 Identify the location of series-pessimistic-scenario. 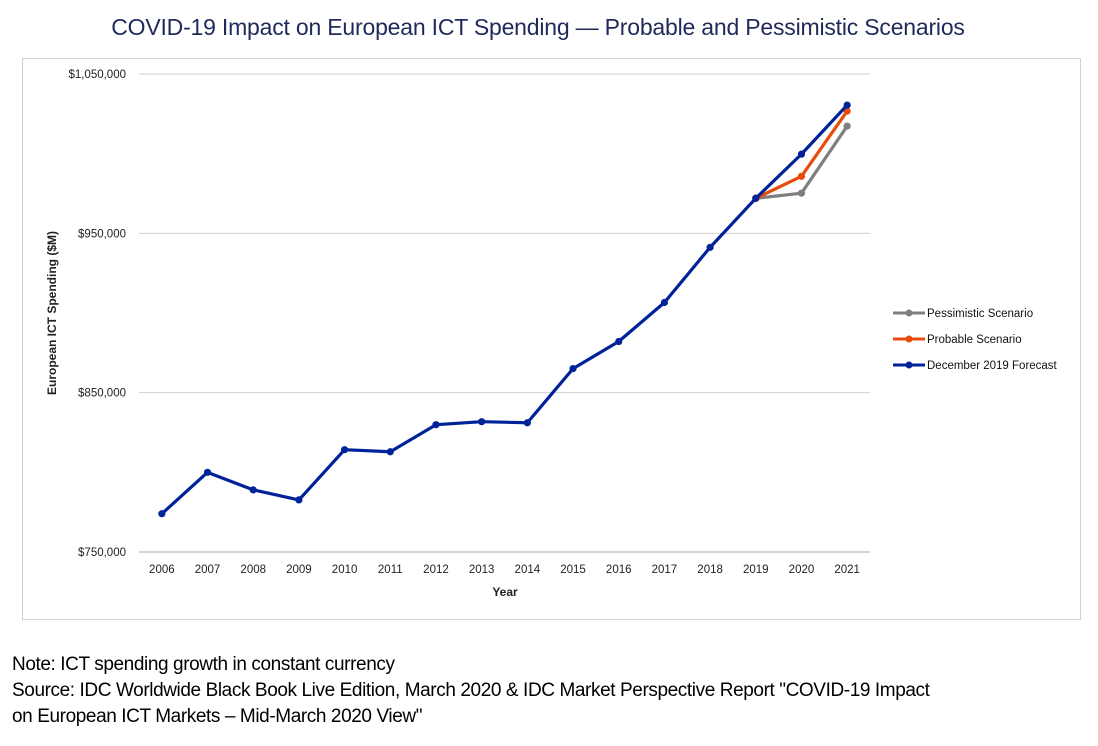
(801, 162).